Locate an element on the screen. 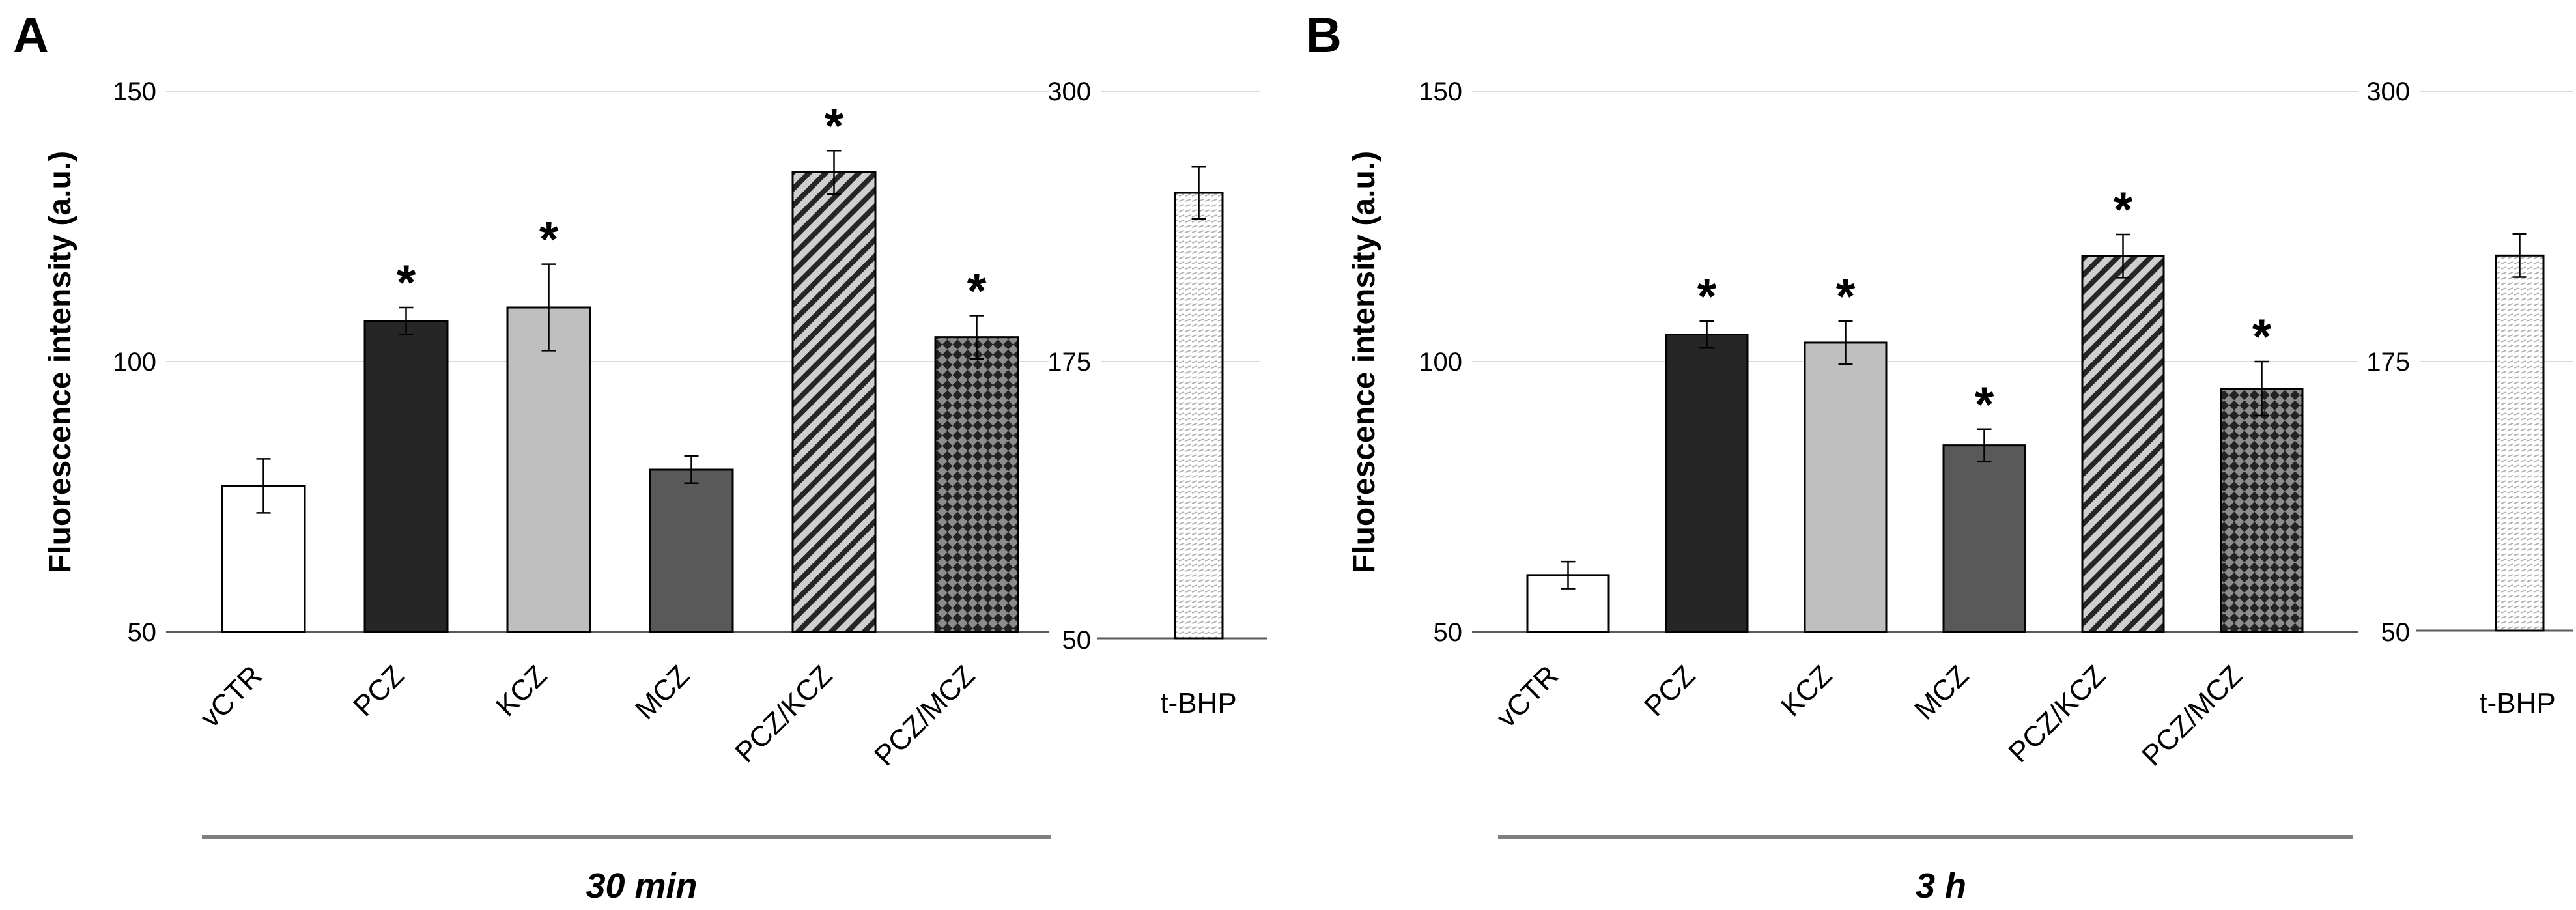 The height and width of the screenshot is (910, 2576). x-tick-label-b-pcz: PCZ is located at coordinates (1669, 690).